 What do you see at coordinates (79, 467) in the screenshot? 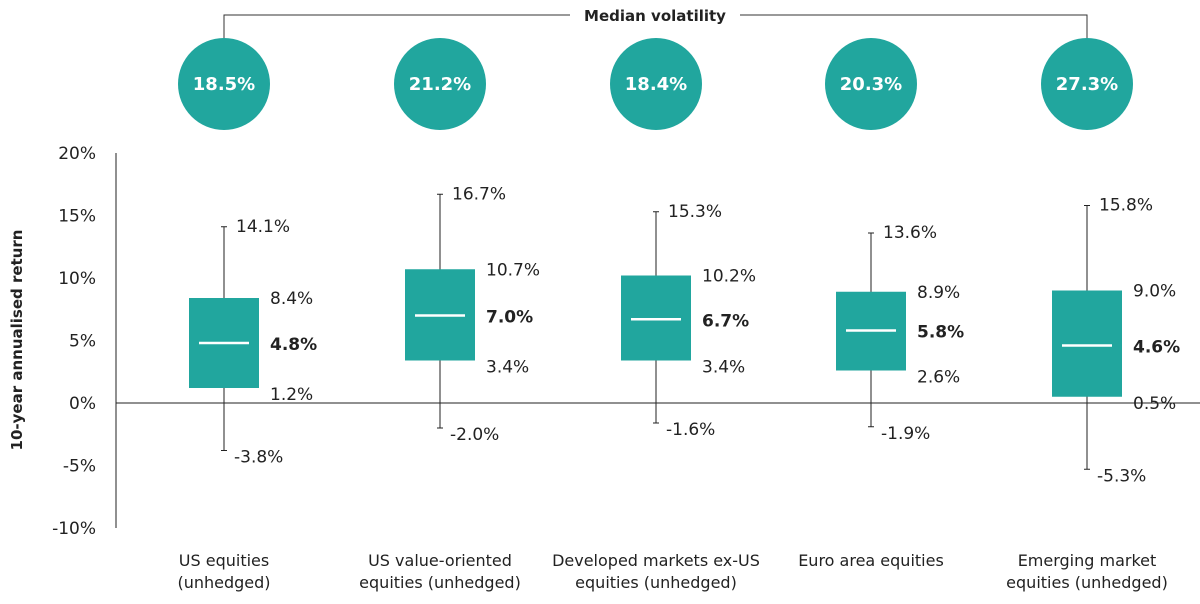
I see `y-tick-label: -5%` at bounding box center [79, 467].